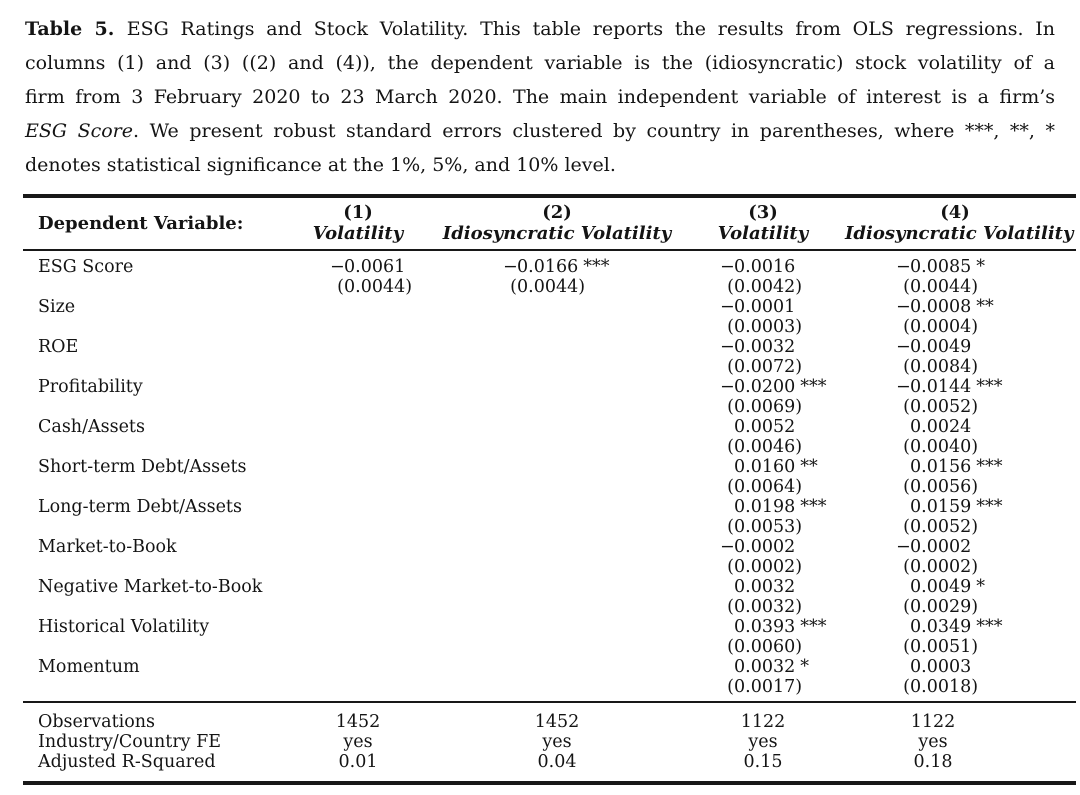  I want to click on value-cell: −0.0061 (0.0044), so click(358, 277).